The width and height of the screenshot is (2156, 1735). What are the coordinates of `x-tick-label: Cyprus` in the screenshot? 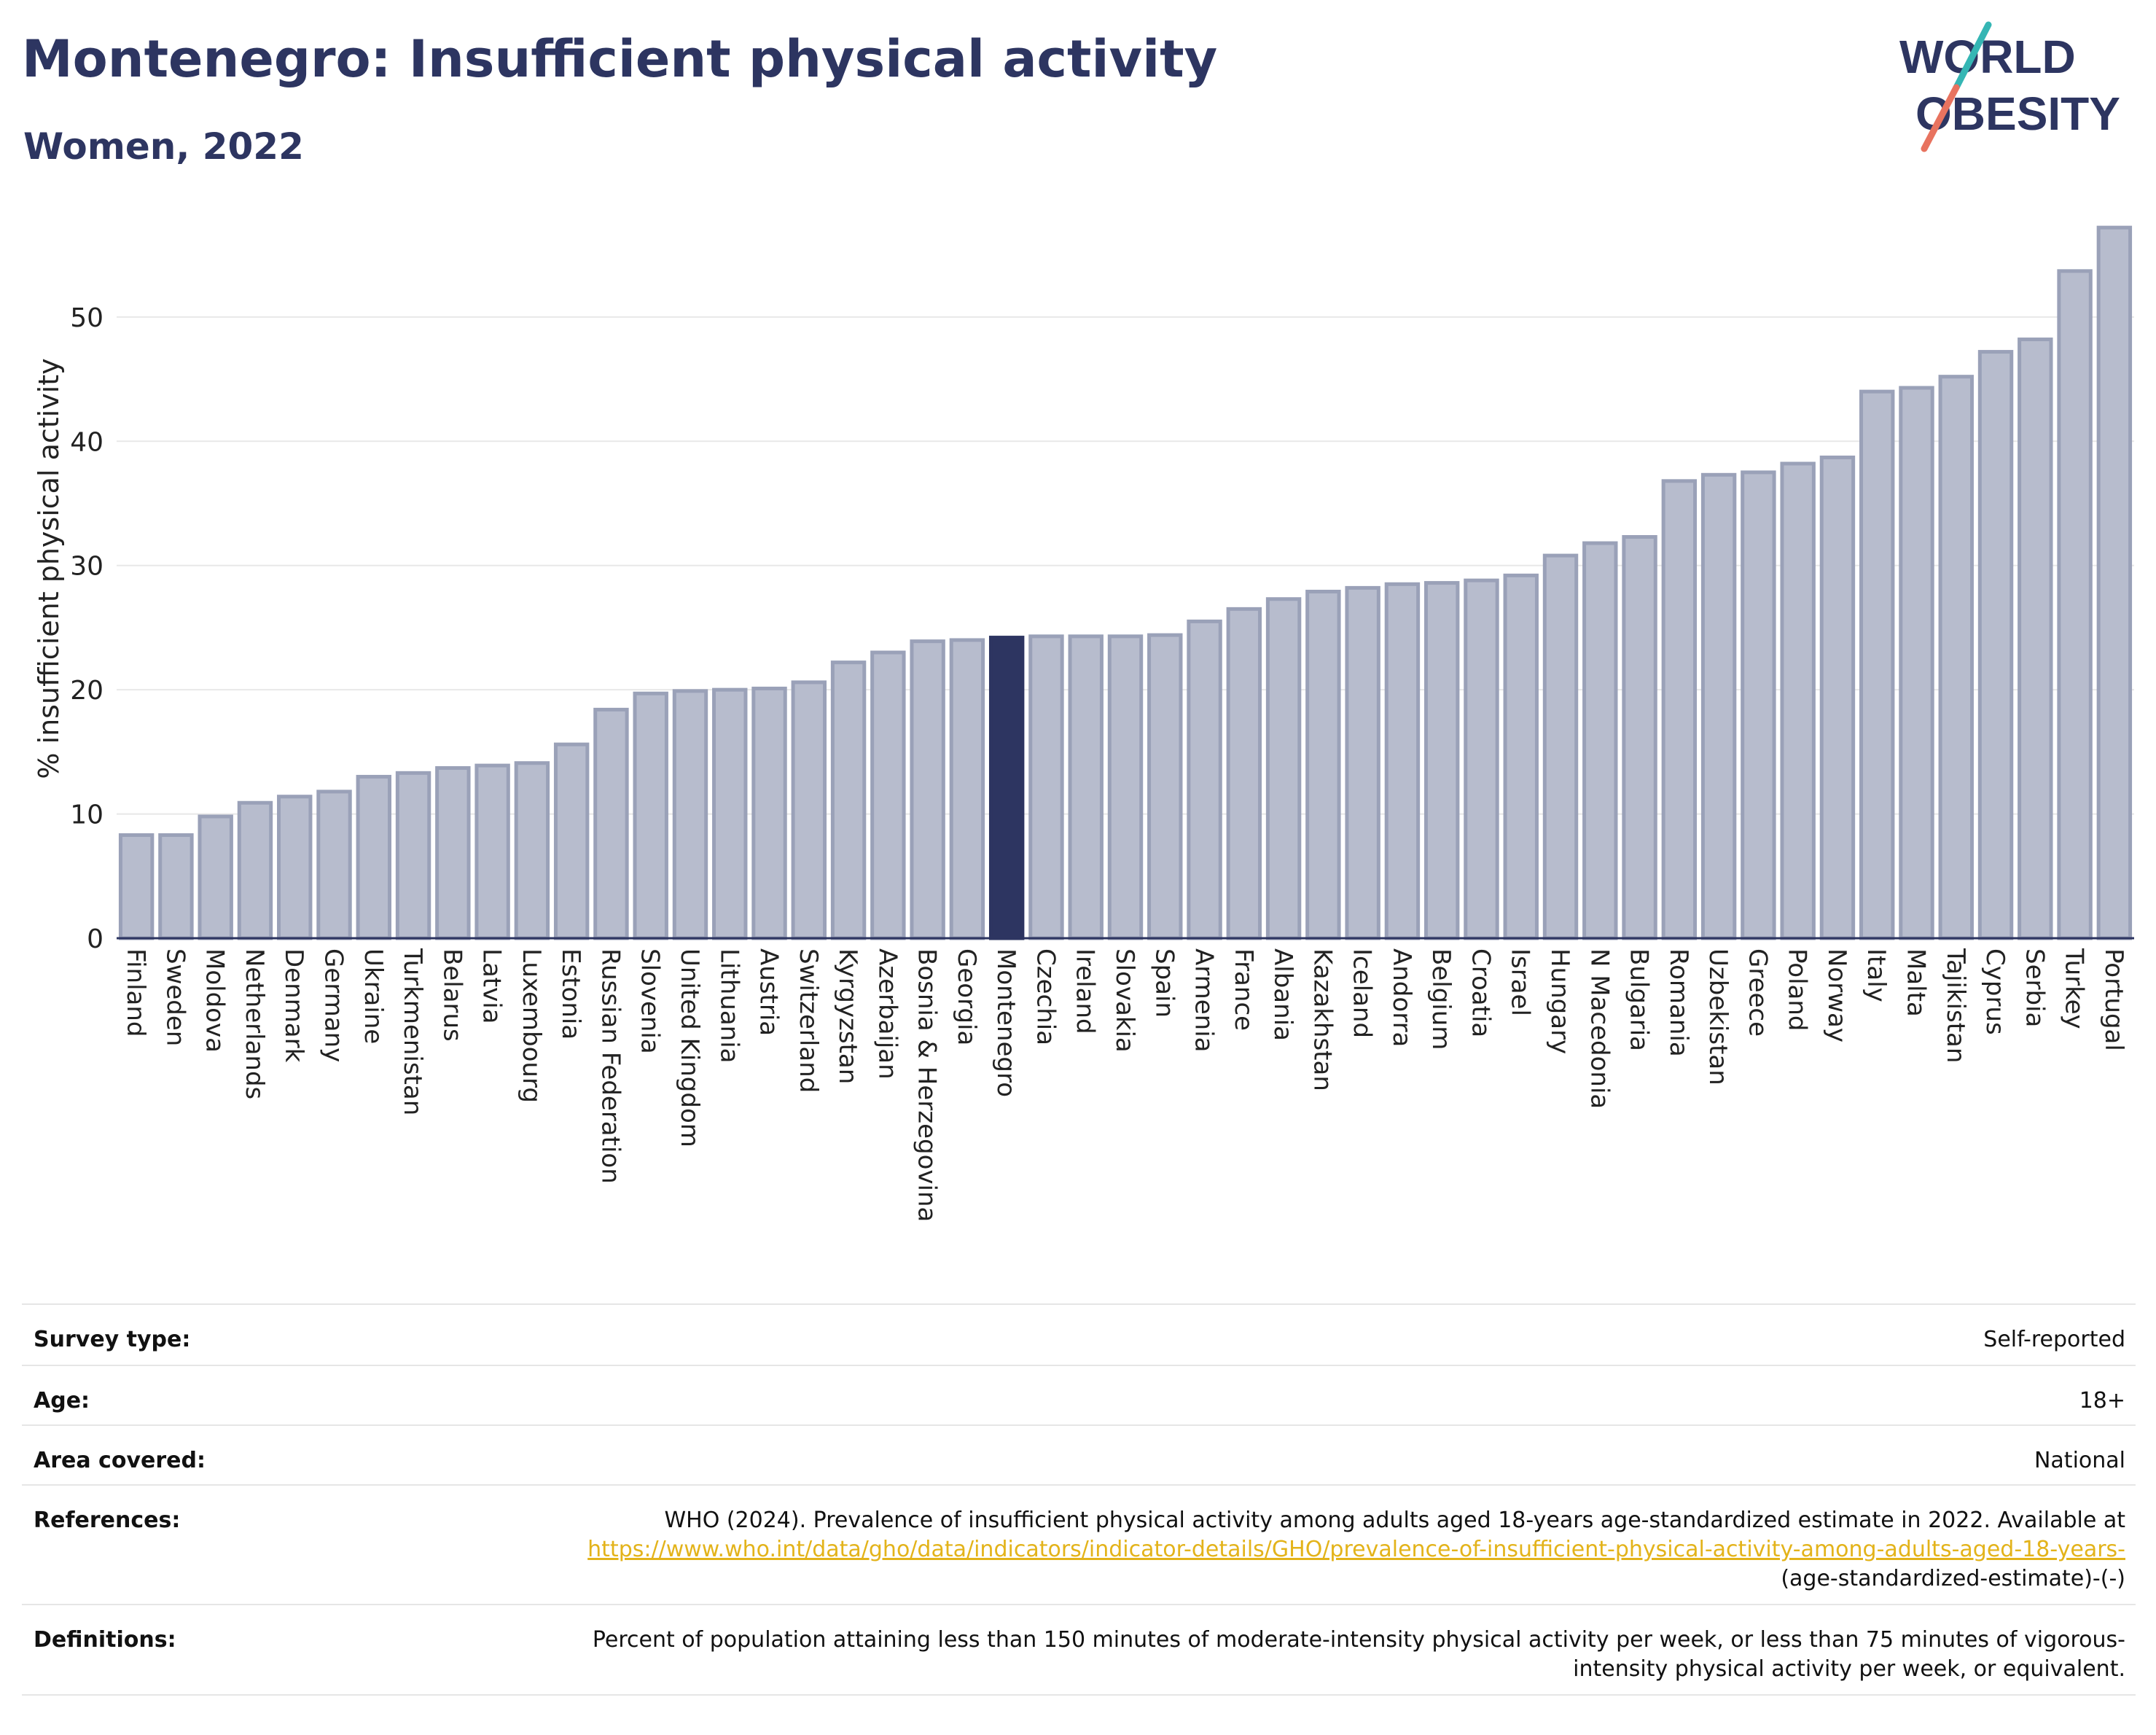 It's located at (1995, 991).